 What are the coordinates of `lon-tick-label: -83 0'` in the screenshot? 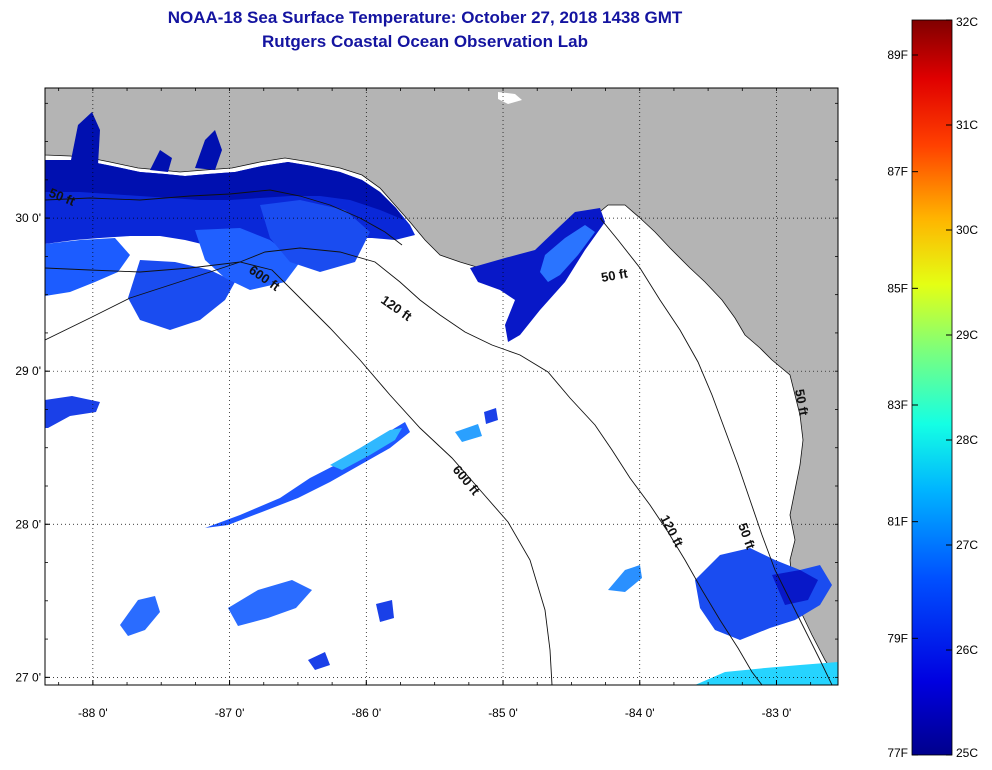 It's located at (777, 713).